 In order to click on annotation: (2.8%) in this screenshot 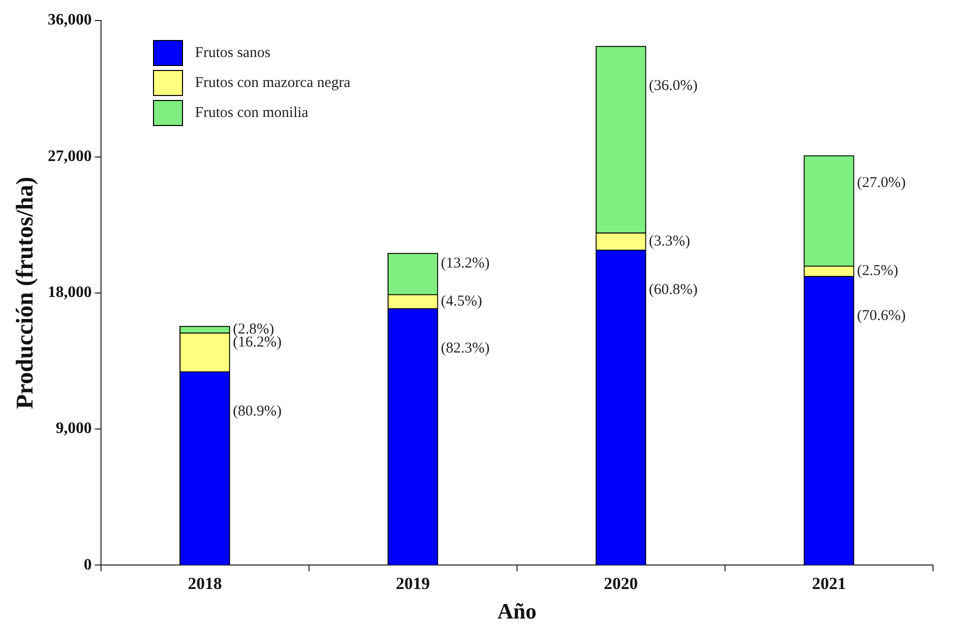, I will do `click(253, 329)`.